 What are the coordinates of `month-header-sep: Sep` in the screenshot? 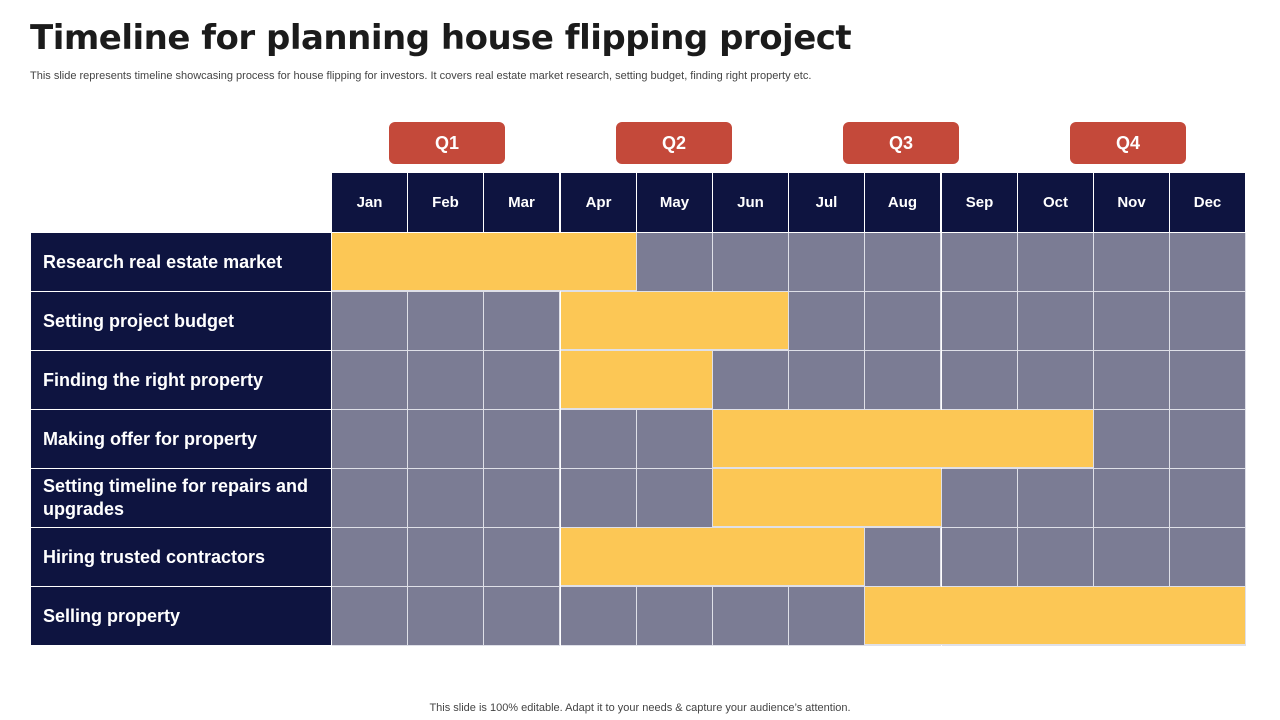 It's located at (979, 202).